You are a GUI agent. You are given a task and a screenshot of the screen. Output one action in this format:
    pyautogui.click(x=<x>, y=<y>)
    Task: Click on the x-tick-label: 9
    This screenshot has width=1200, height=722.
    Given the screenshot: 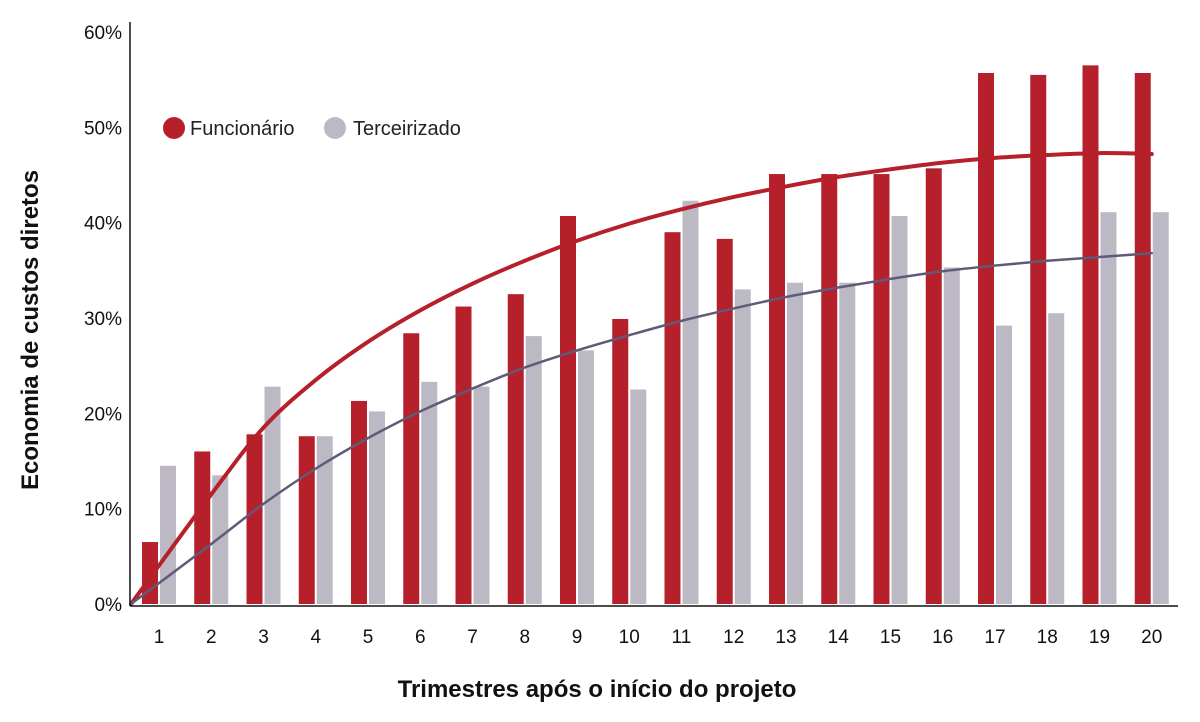 What is the action you would take?
    pyautogui.click(x=577, y=637)
    